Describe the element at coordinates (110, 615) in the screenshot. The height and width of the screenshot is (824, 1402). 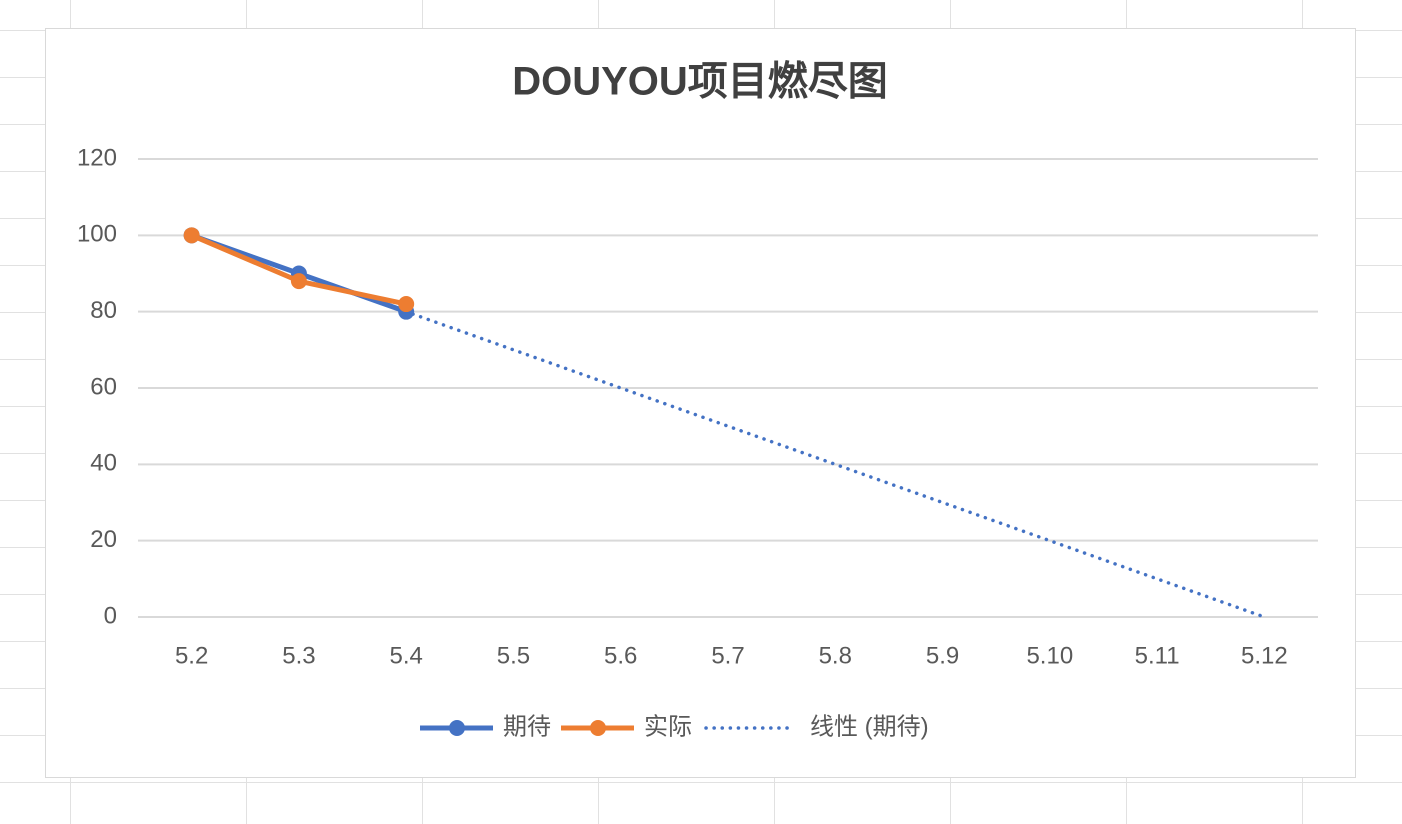
I see `y-tick-label: 0` at that location.